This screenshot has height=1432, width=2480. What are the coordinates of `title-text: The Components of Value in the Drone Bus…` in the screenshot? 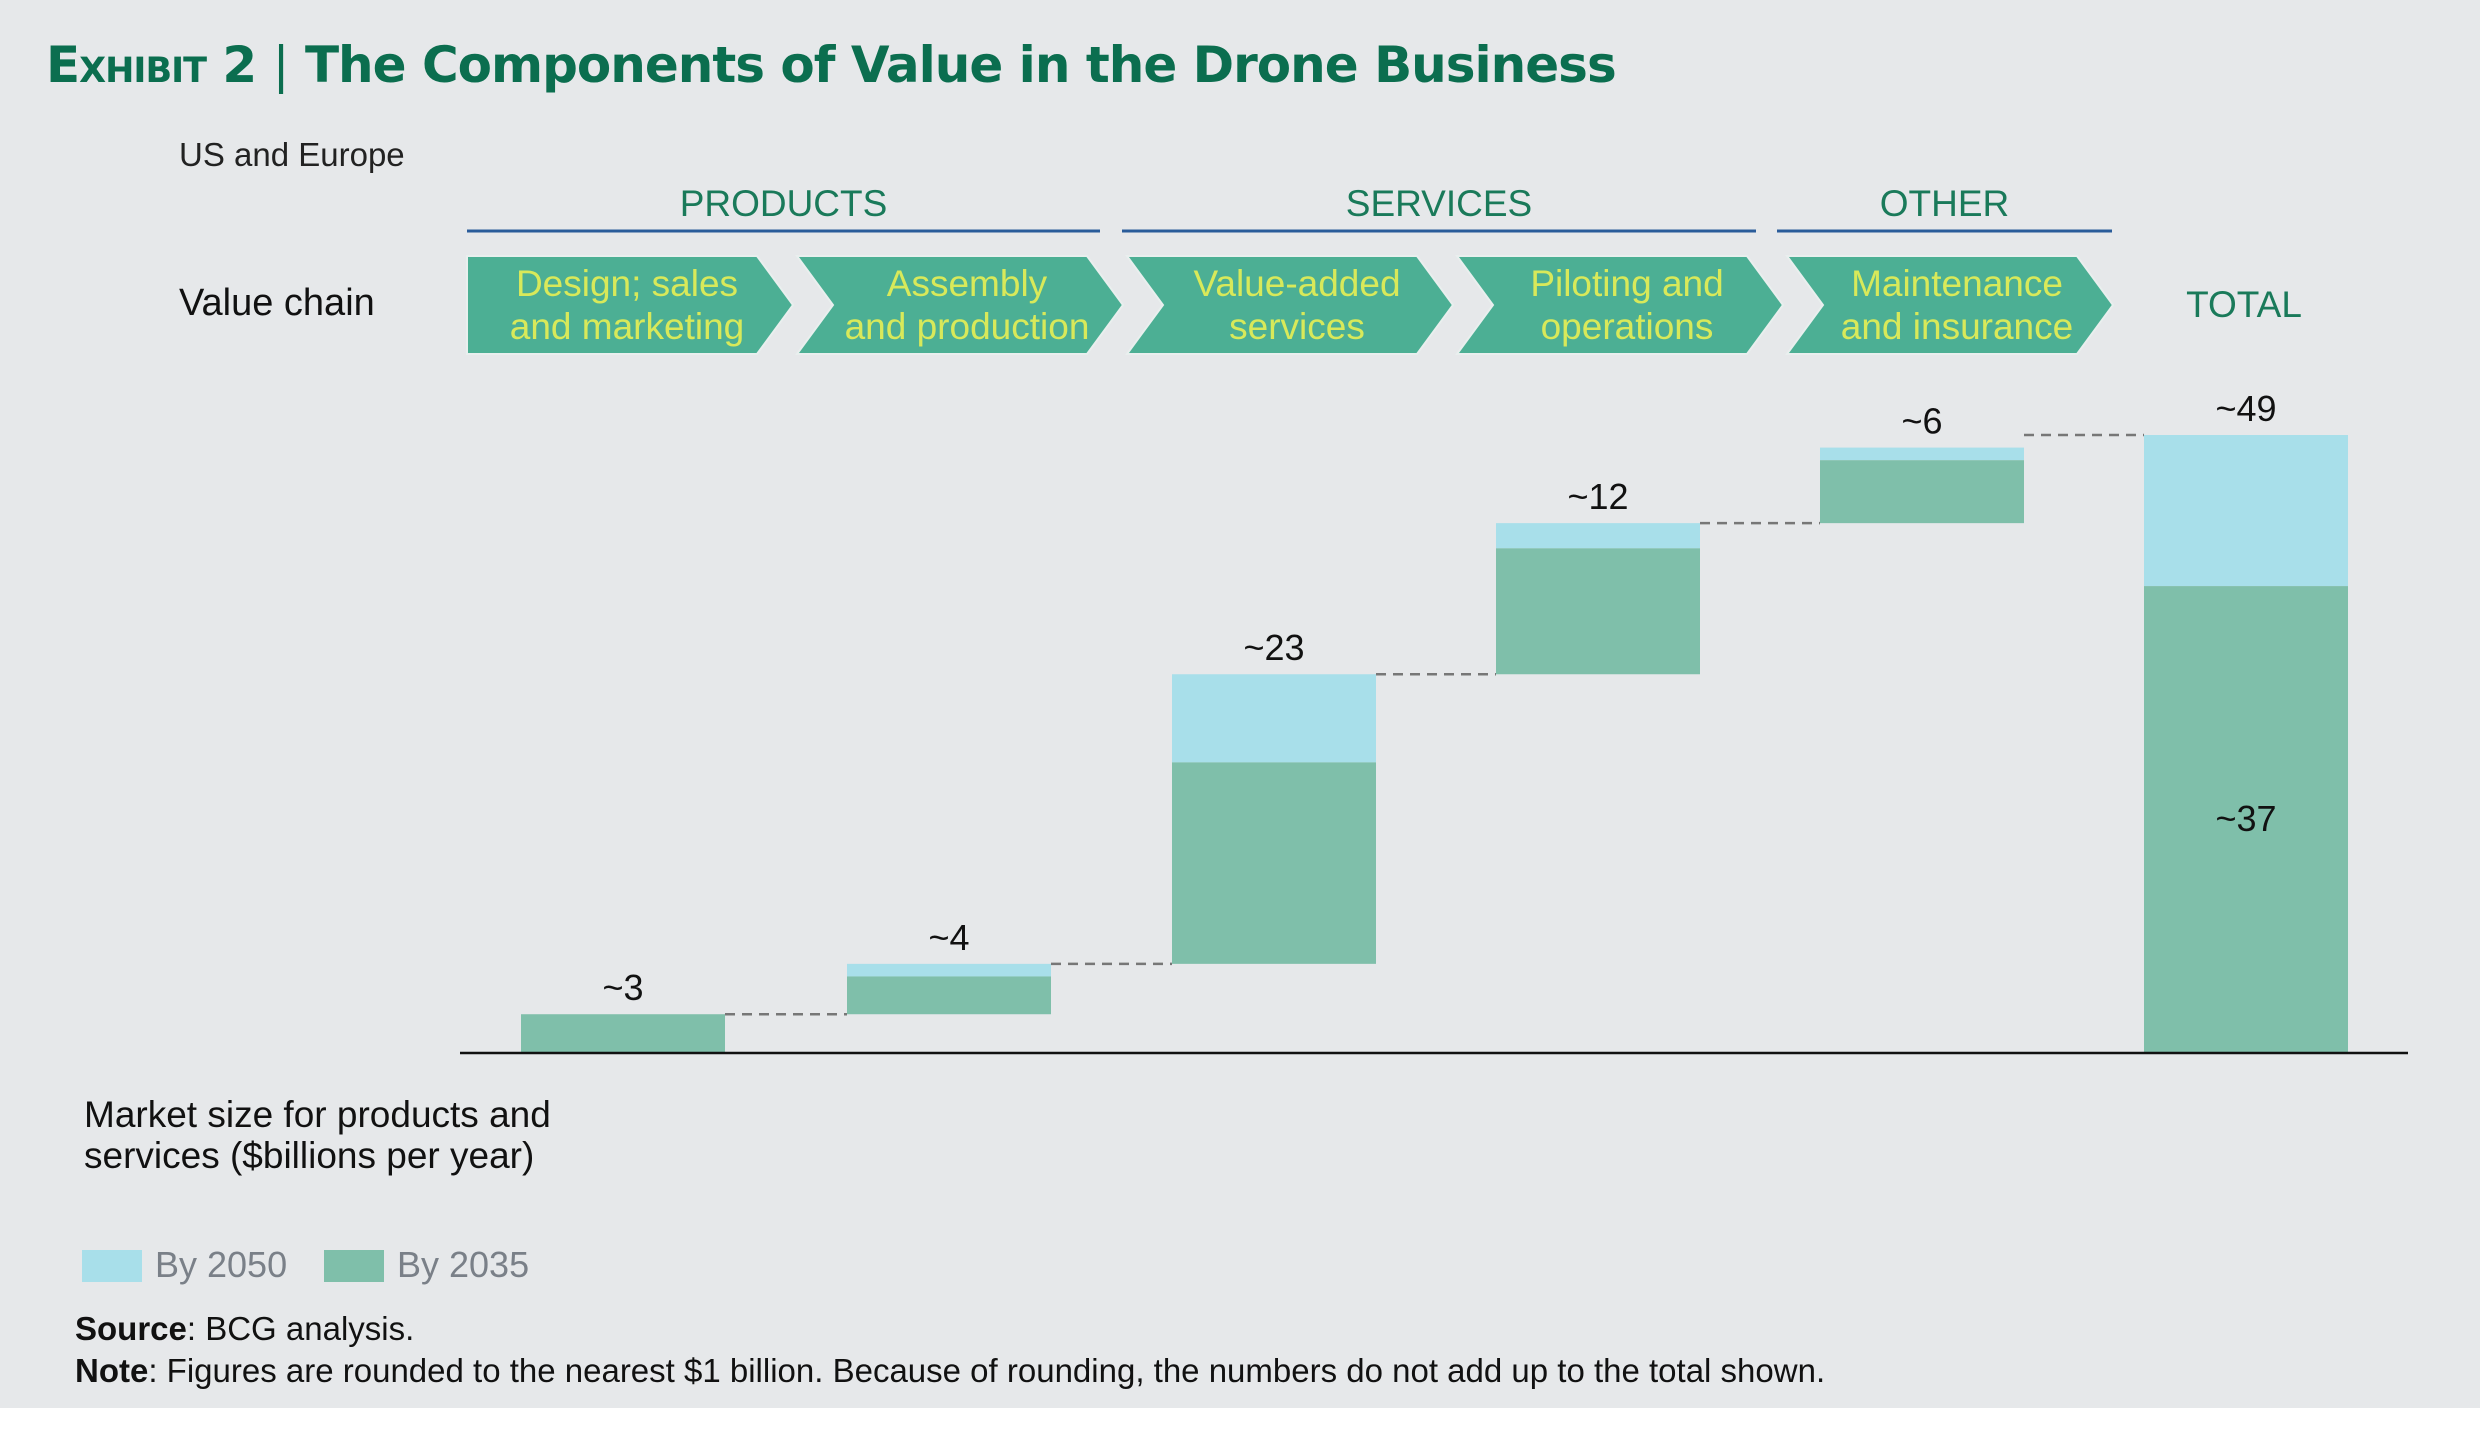 It's located at (960, 65).